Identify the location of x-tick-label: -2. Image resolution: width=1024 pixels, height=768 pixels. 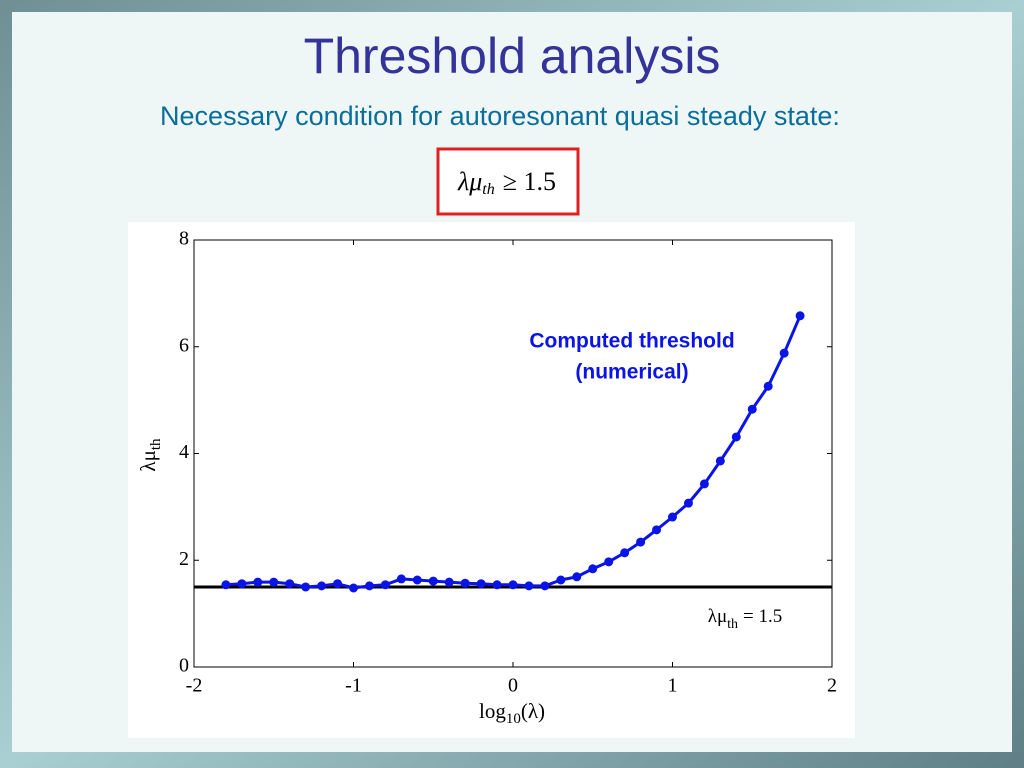
(194, 686).